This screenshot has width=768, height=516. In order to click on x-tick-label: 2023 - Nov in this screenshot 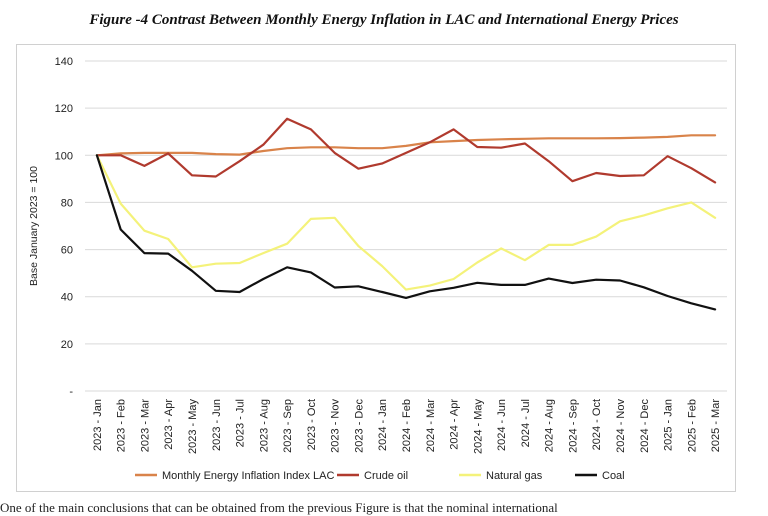, I will do `click(336, 426)`.